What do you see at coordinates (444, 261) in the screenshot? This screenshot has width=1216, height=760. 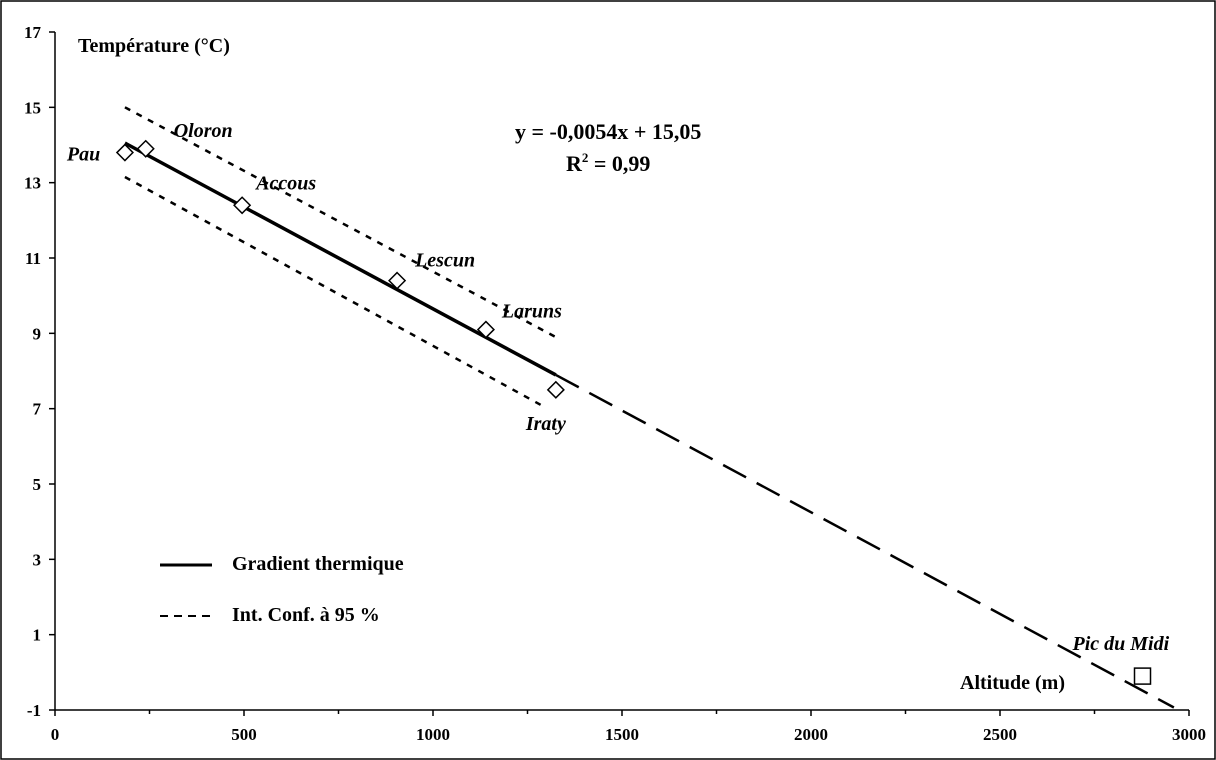 I see `station-label: Lescun` at bounding box center [444, 261].